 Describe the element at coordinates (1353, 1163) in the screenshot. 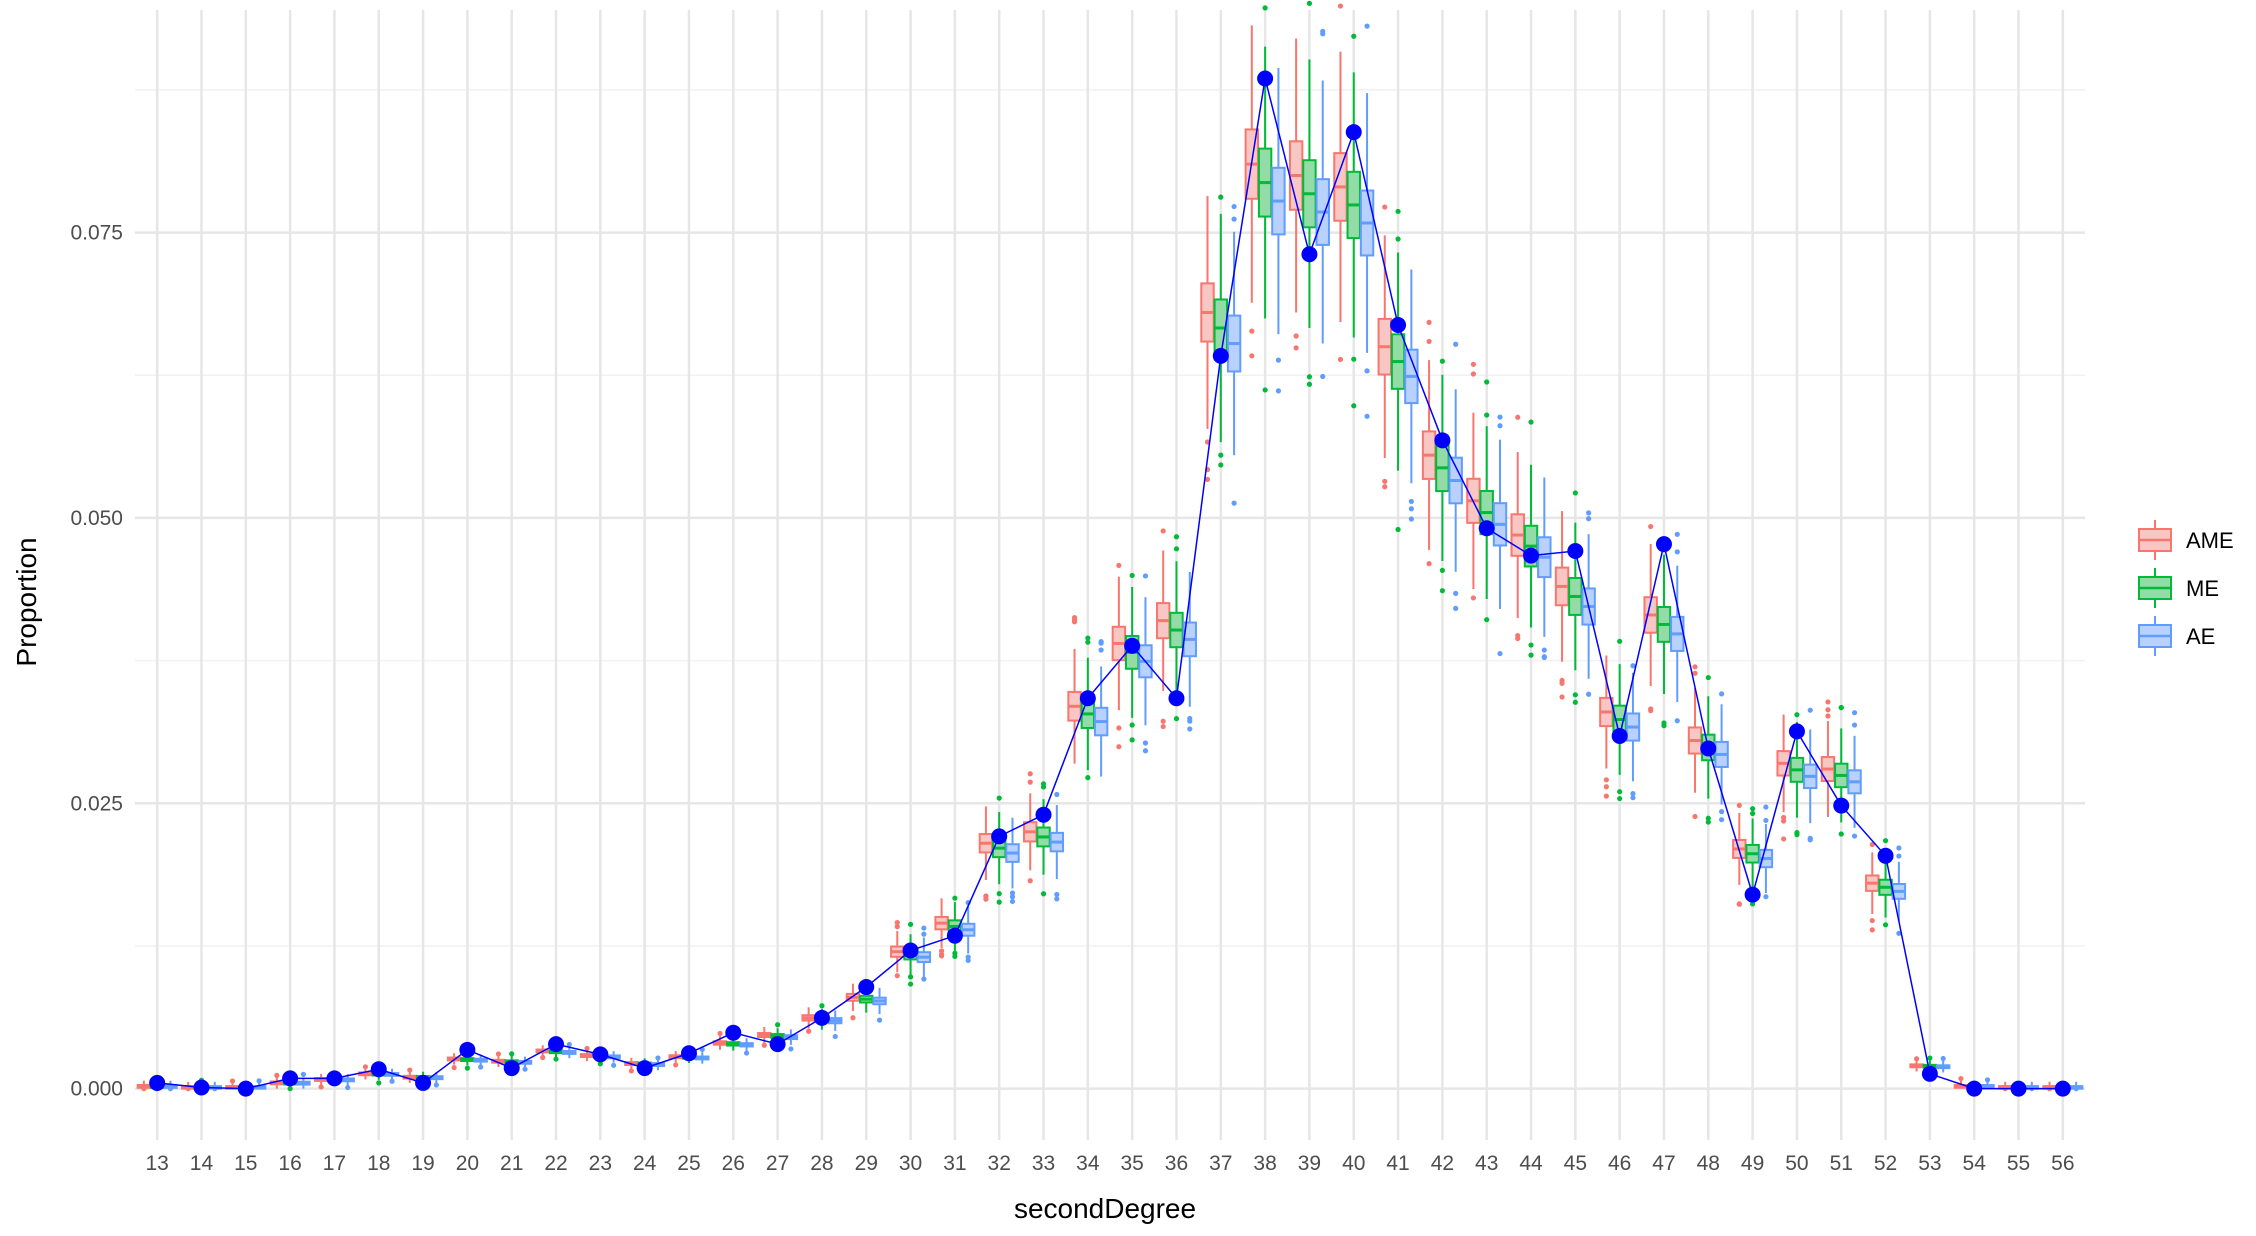

I see `x-tick-label: 40` at that location.